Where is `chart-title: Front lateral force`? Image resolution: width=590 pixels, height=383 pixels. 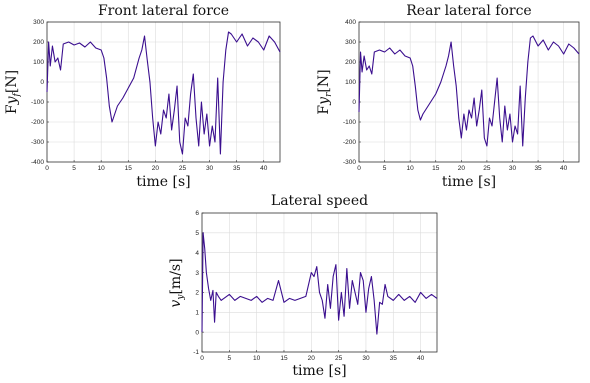 chart-title: Front lateral force is located at coordinates (163, 11).